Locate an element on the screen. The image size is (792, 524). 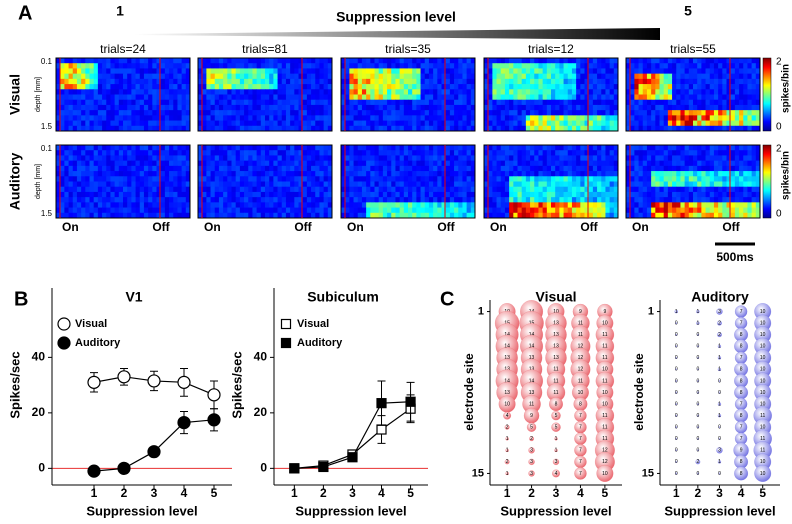
on-label: On is located at coordinates (70, 227).